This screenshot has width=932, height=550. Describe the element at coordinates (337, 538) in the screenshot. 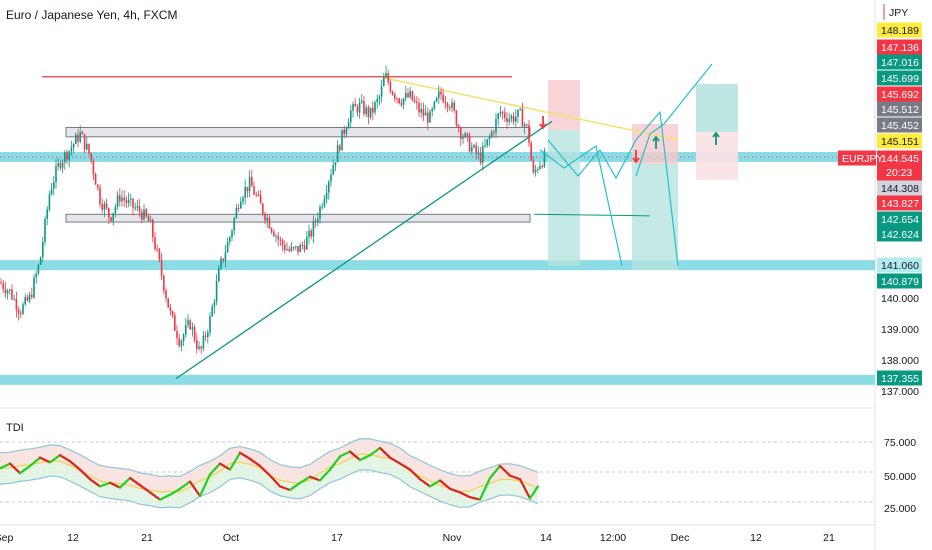

I see `x-tick-label: 17` at that location.